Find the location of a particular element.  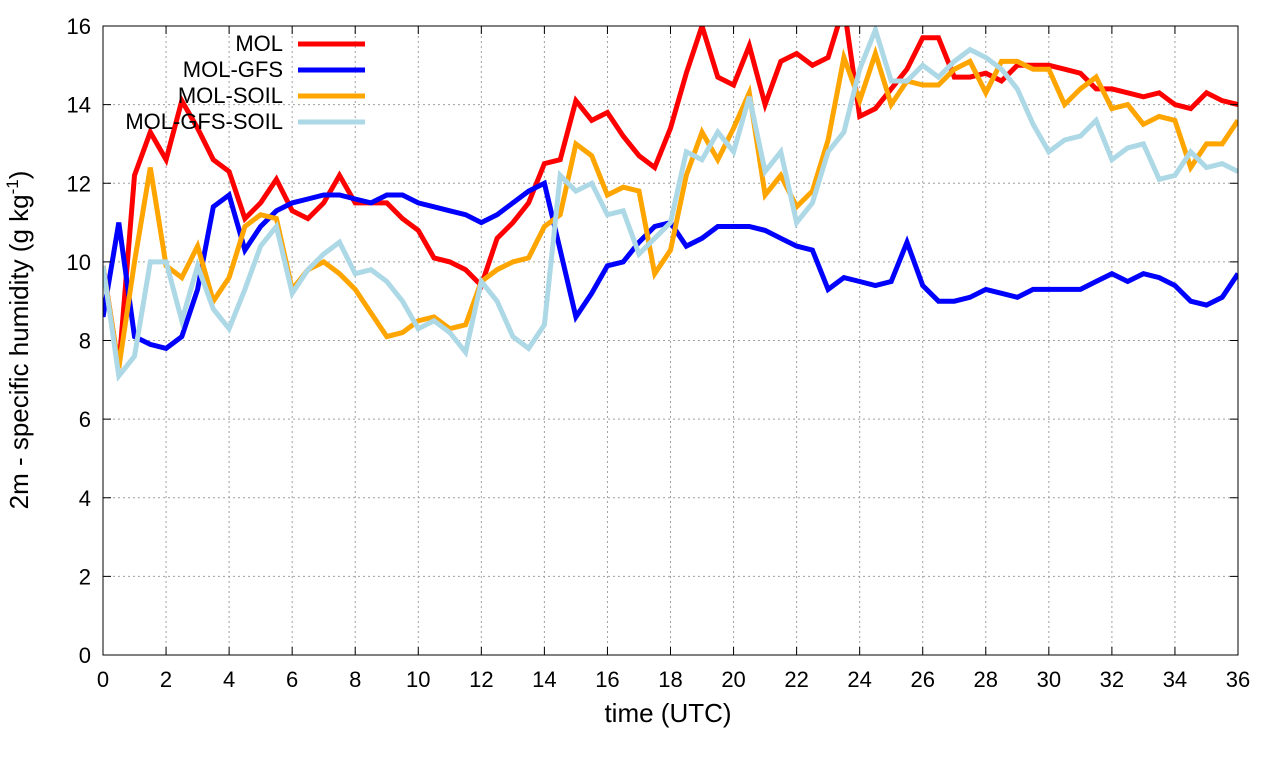

x-tick-label: 10 is located at coordinates (418, 679).